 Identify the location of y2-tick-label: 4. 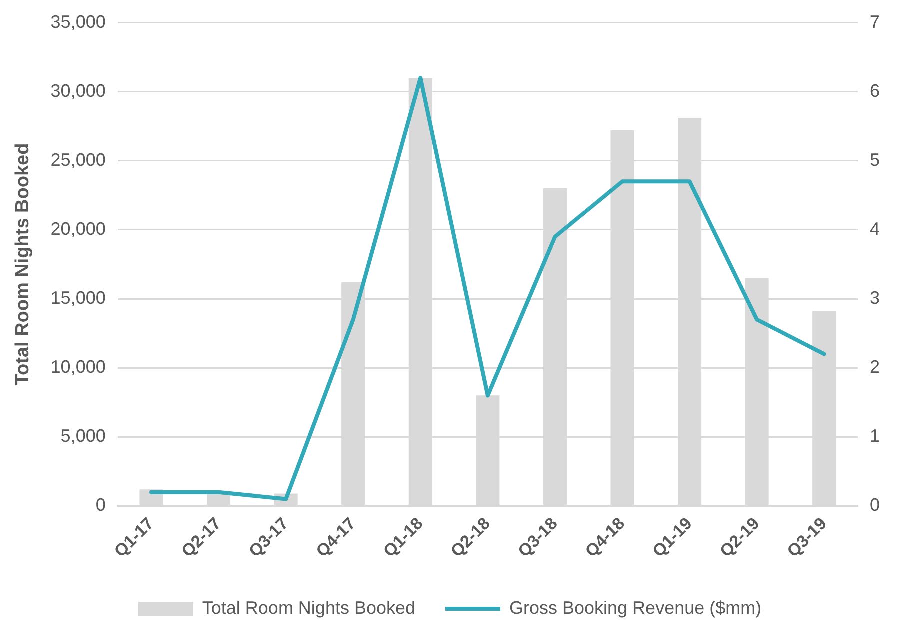
(875, 228).